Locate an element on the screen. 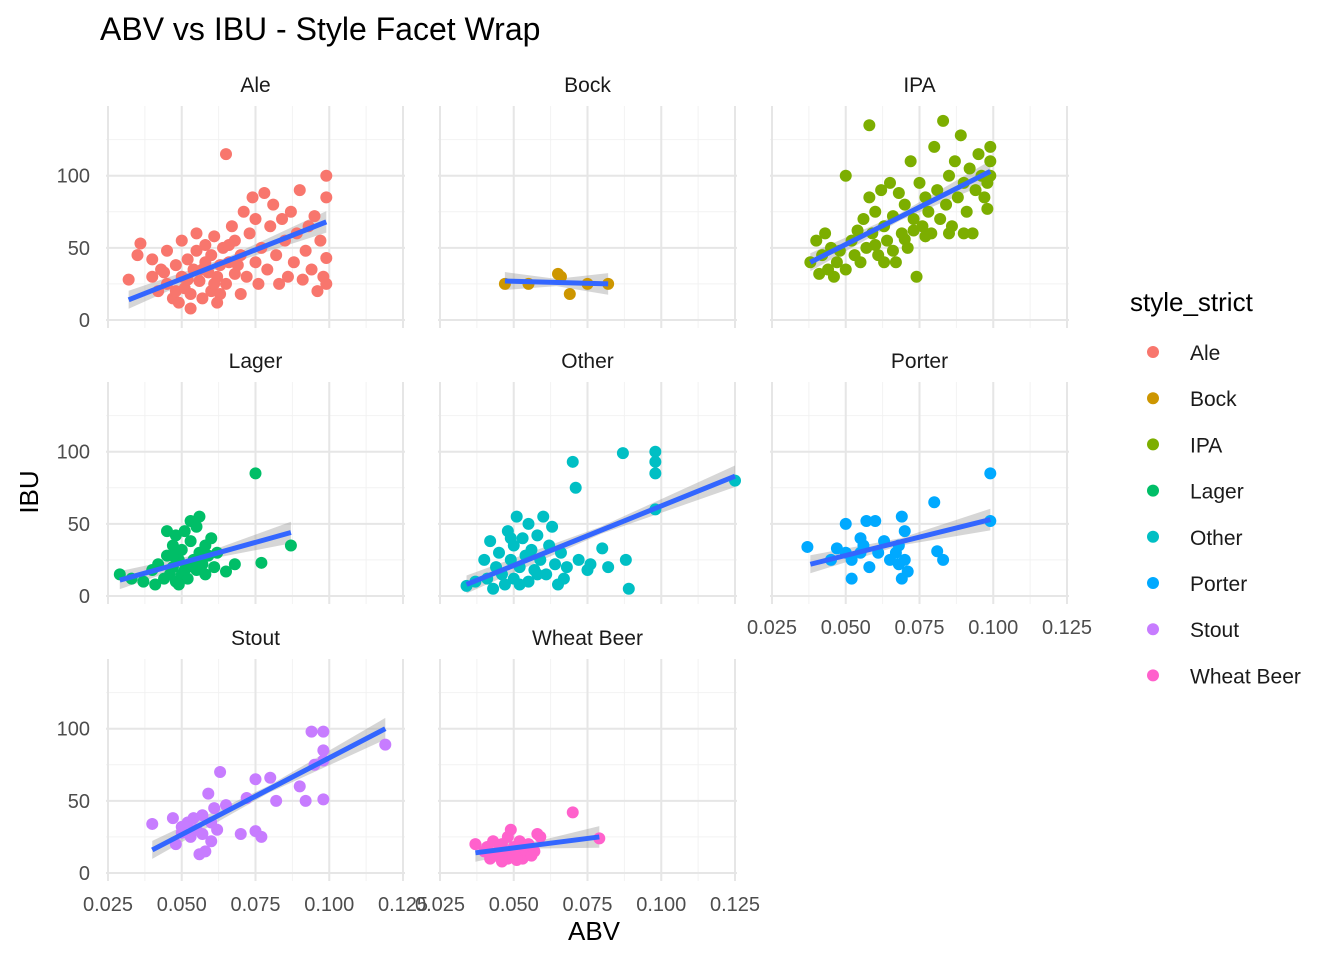  legend-item-wheat-beer: Wheat Beer is located at coordinates (1224, 676).